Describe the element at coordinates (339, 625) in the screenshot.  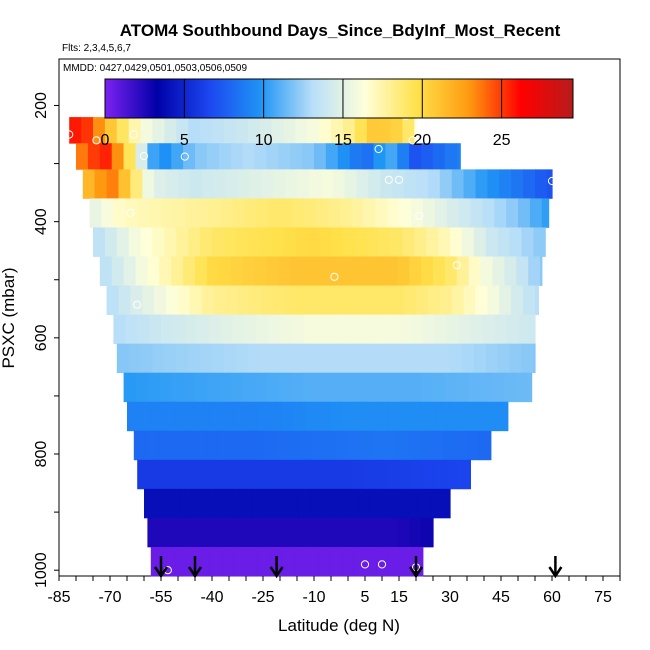
I see `x-axis-title: Latitude (deg N)` at that location.